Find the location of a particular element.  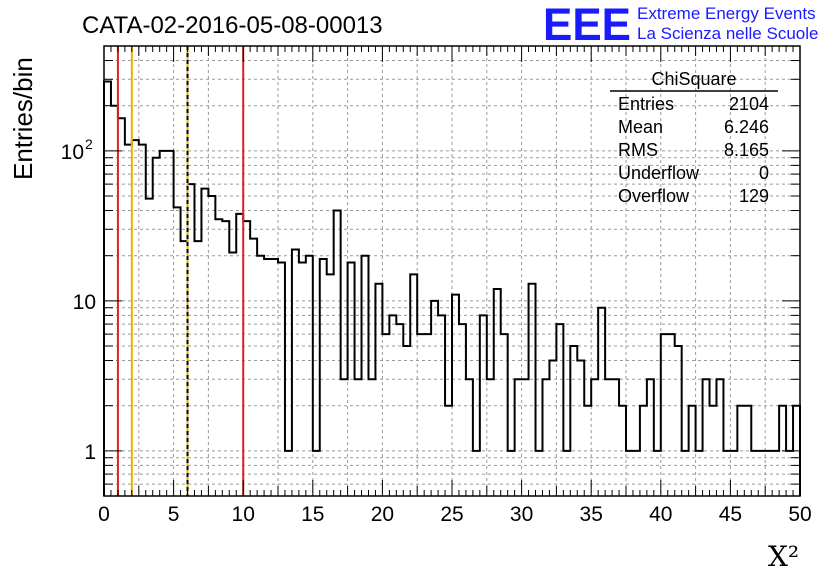

stats-label: Overflow is located at coordinates (654, 196).